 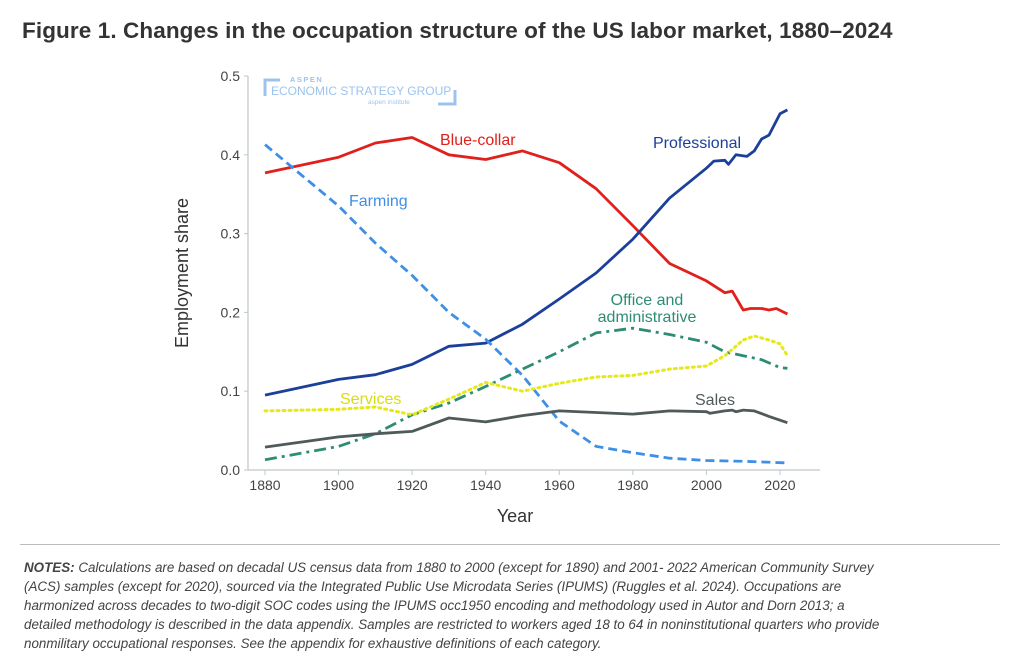 What do you see at coordinates (515, 516) in the screenshot?
I see `x-axis-label: Year` at bounding box center [515, 516].